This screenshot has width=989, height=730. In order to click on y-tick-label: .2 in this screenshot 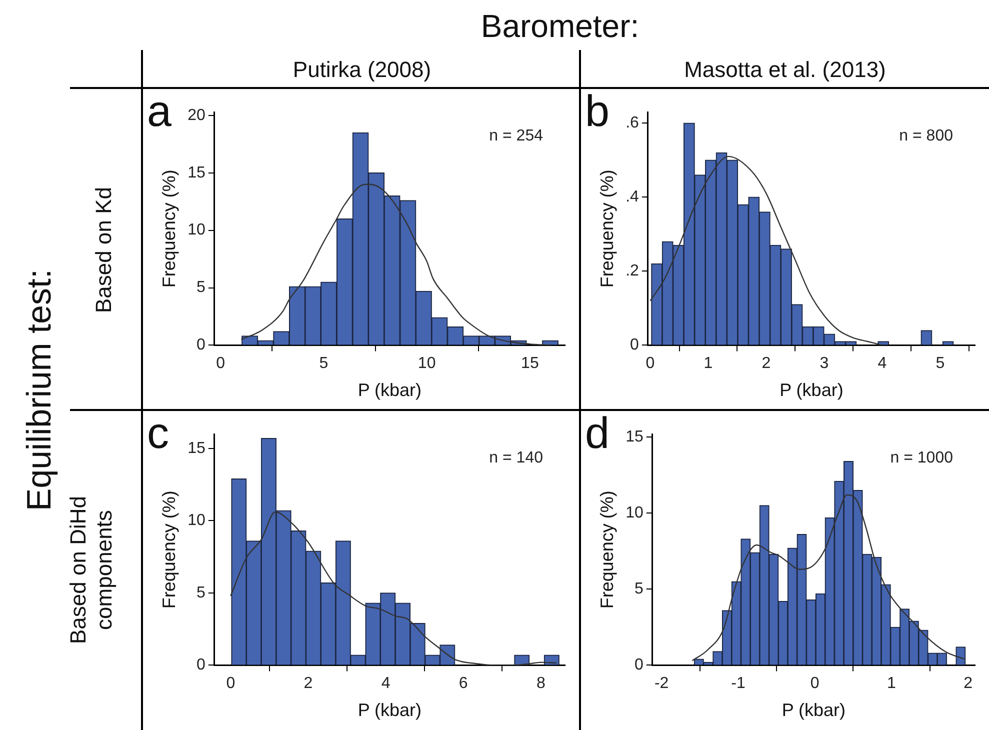, I will do `click(633, 271)`.